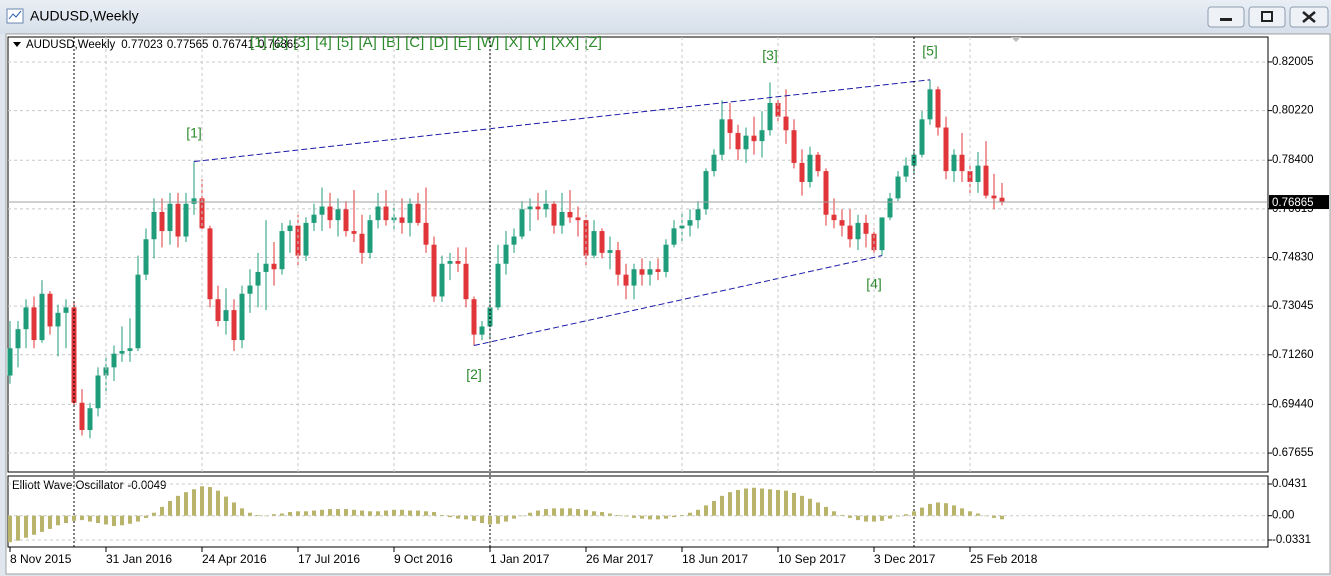 This screenshot has height=576, width=1331. What do you see at coordinates (1299, 202) in the screenshot?
I see `current-price-box` at bounding box center [1299, 202].